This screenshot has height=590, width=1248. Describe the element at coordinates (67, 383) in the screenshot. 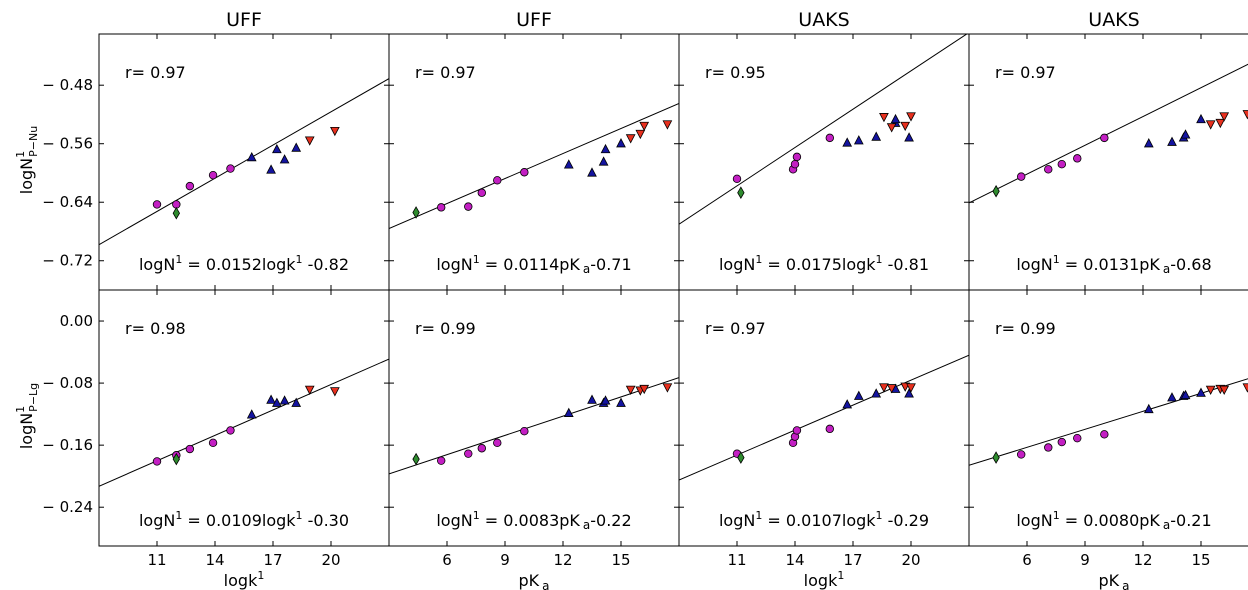

I see `y-tick-label: − 0.08` at that location.